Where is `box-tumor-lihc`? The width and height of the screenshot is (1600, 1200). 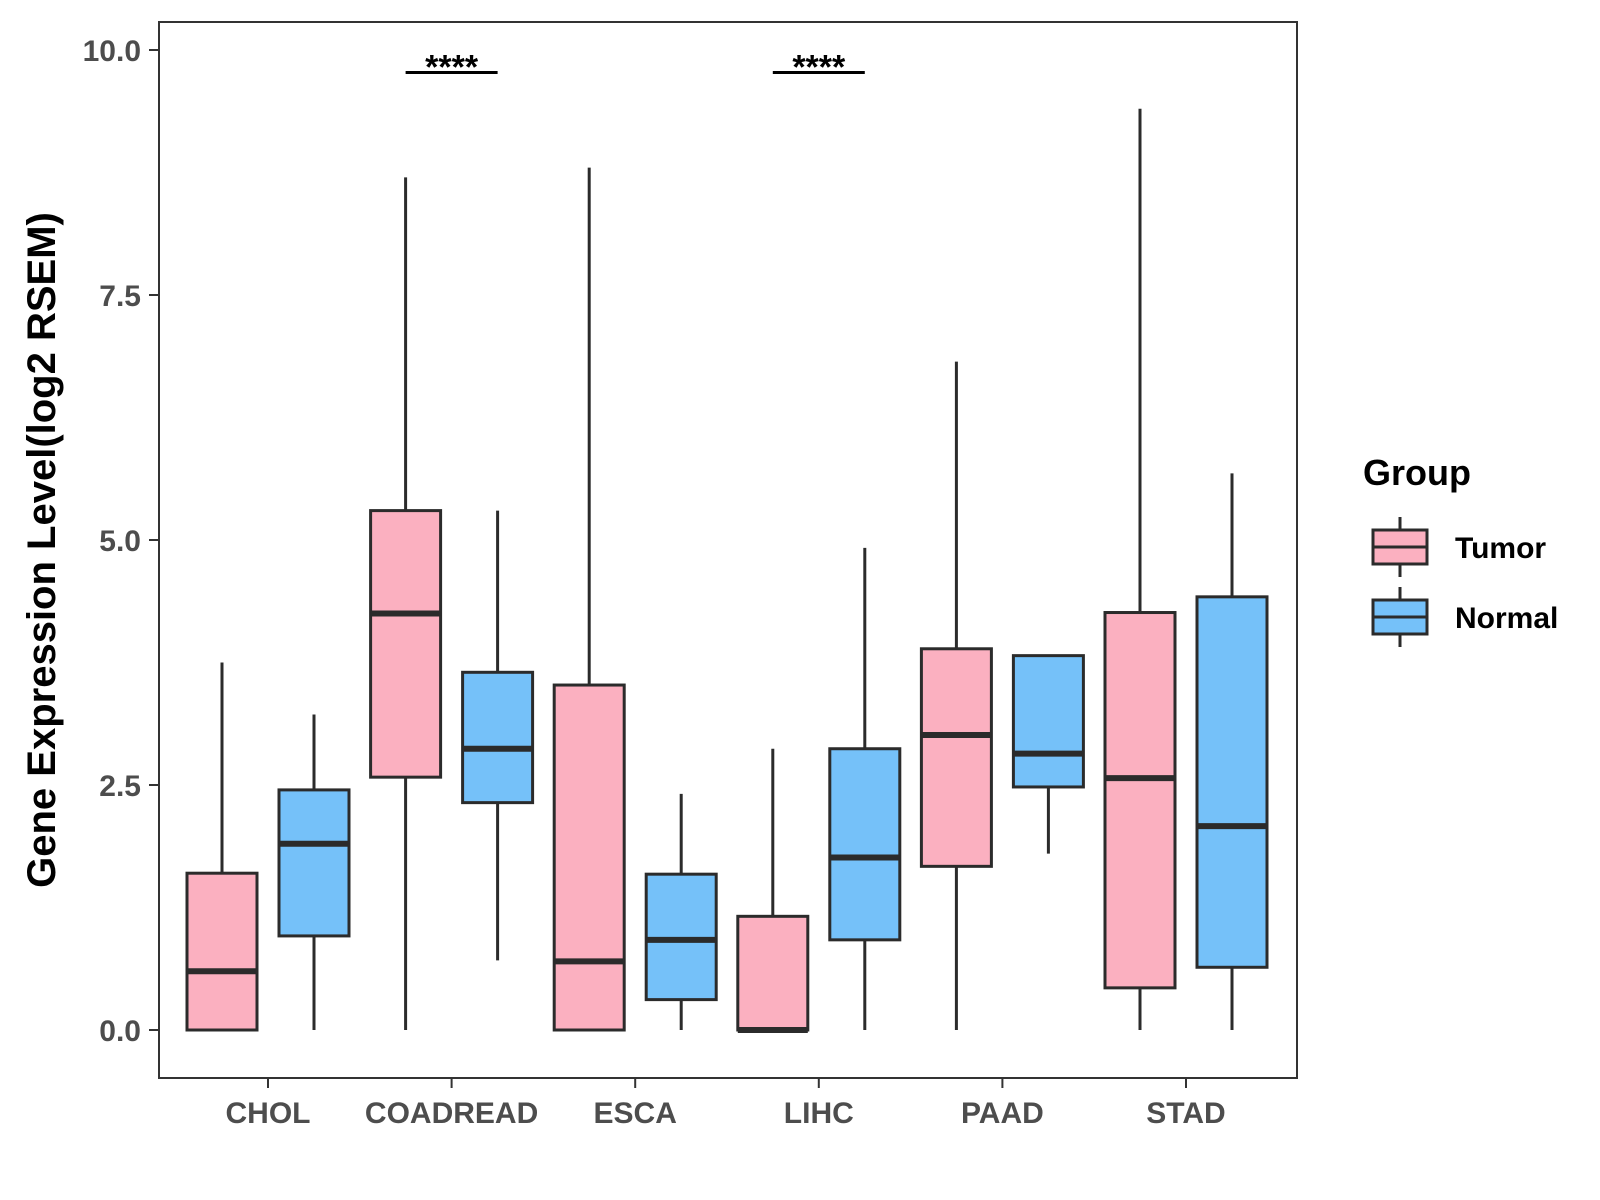
box-tumor-lihc is located at coordinates (773, 890).